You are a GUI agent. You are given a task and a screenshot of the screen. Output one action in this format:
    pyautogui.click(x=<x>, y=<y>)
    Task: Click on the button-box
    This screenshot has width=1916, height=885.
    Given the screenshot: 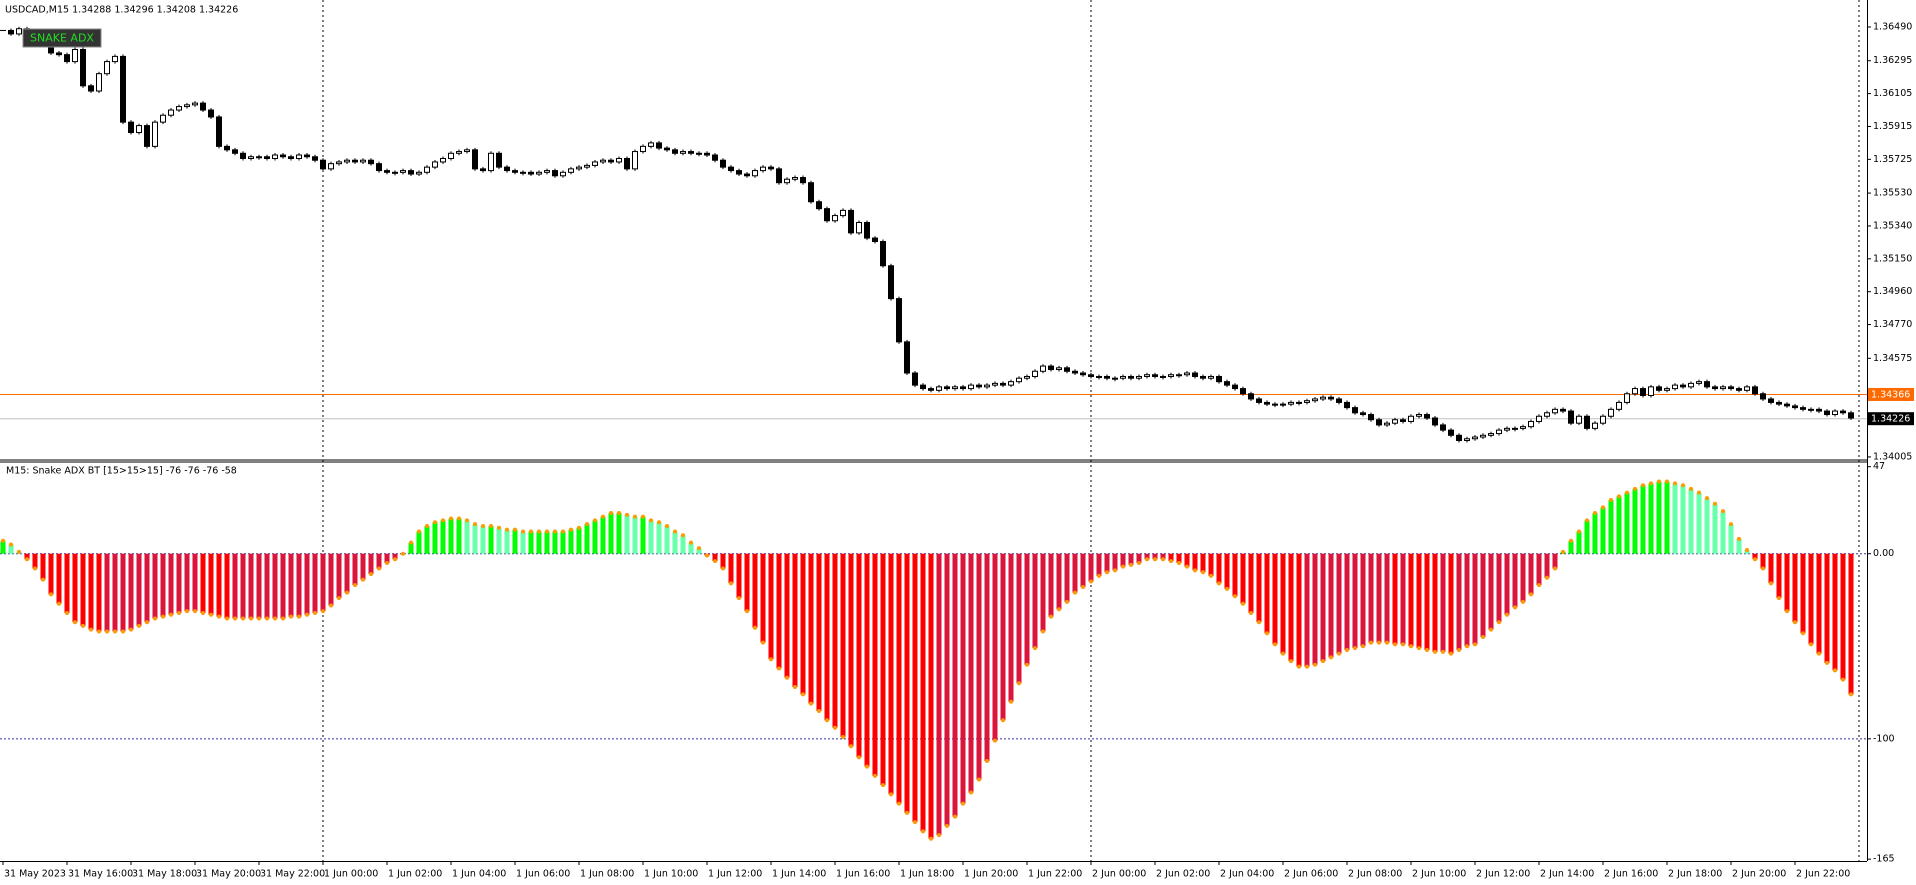 What is the action you would take?
    pyautogui.click(x=62, y=38)
    